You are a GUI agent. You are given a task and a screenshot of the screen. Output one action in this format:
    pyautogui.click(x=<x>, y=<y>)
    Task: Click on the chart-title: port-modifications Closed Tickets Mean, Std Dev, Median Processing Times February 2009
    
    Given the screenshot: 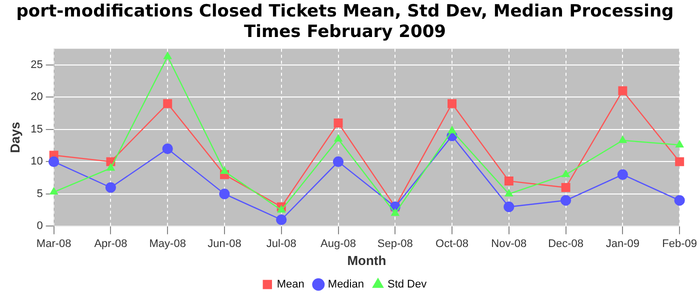 What is the action you would take?
    pyautogui.click(x=345, y=22)
    